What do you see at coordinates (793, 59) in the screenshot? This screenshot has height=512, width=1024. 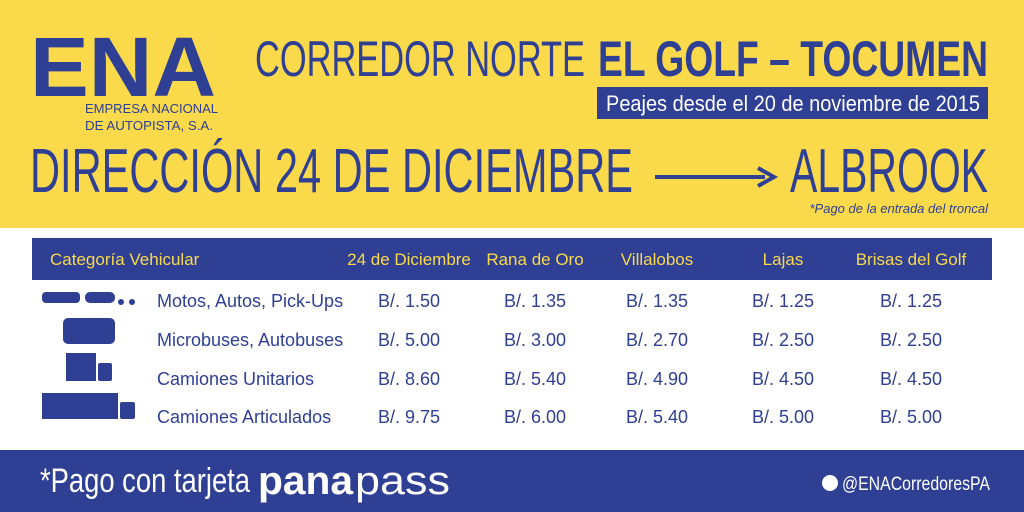 I see `title-bold: EL GOLF – TOCUMEN` at bounding box center [793, 59].